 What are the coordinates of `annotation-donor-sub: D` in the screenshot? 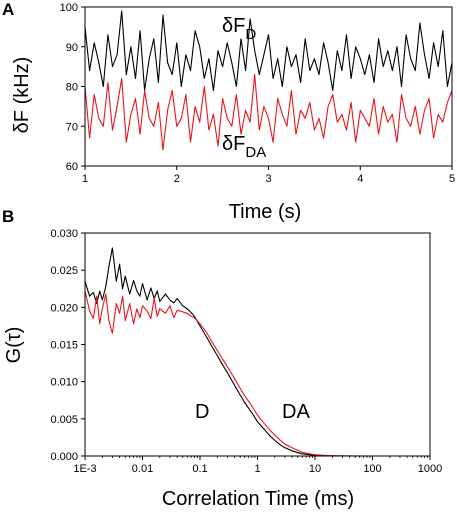 It's located at (250, 34).